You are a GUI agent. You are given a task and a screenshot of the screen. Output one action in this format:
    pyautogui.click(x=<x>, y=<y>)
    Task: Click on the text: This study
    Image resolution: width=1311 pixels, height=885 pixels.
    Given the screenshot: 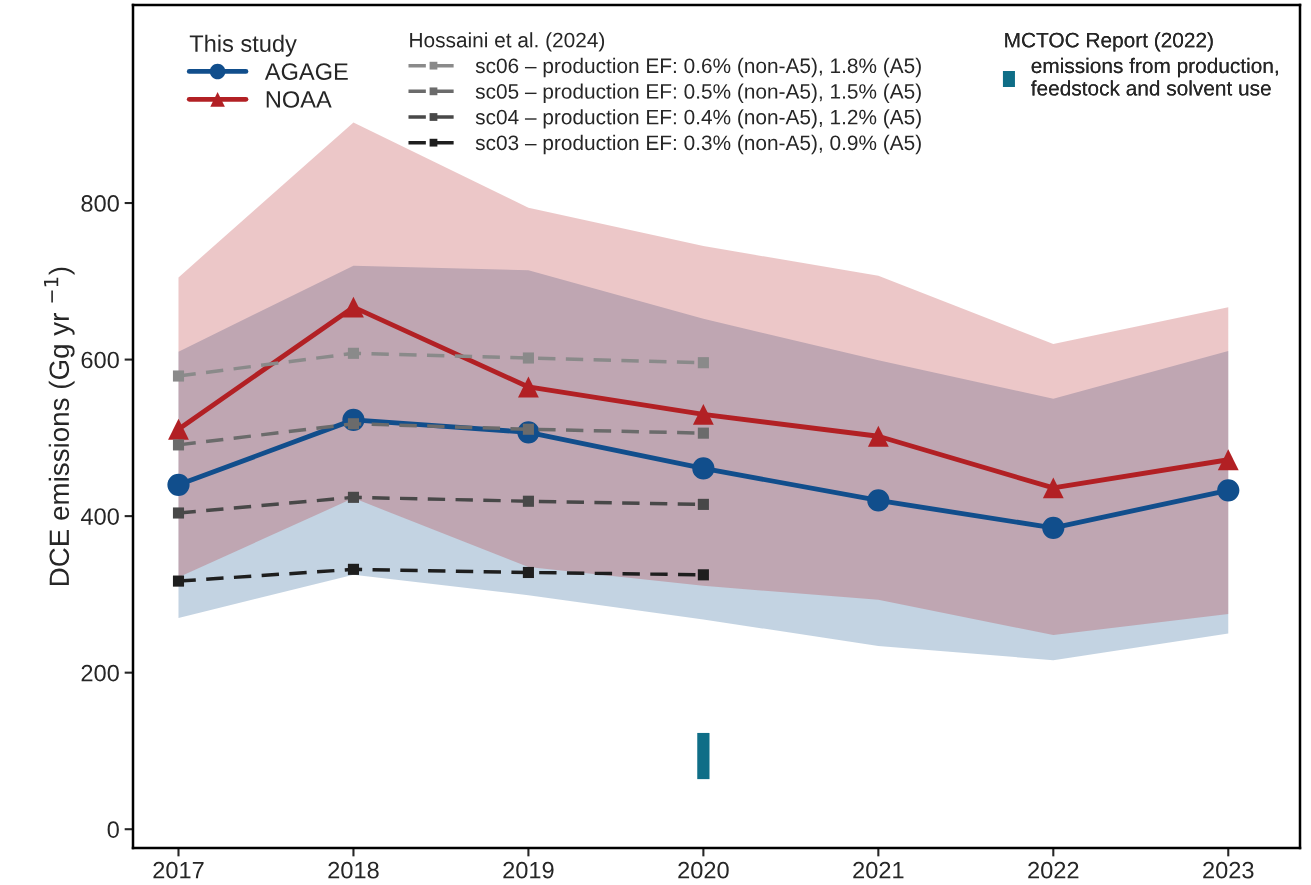 What is the action you would take?
    pyautogui.click(x=243, y=45)
    